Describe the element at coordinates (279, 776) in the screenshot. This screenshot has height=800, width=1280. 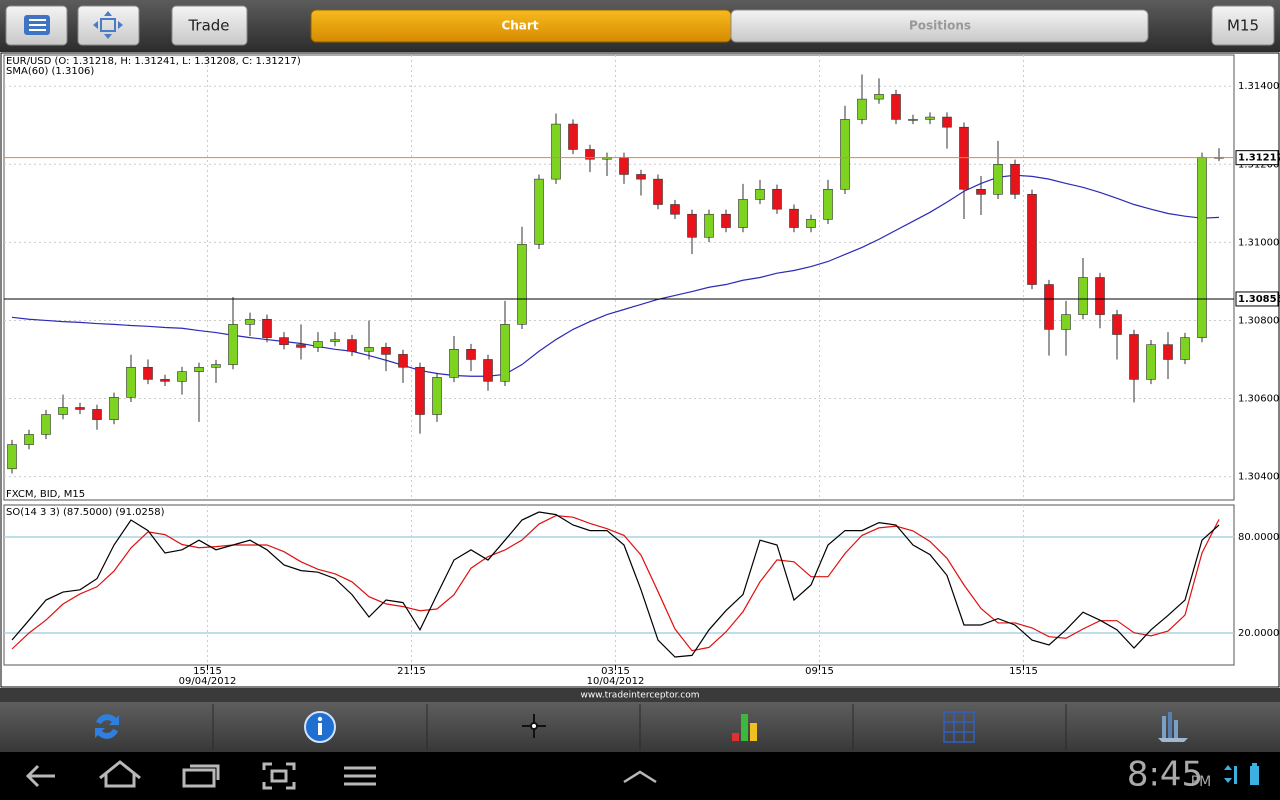
I see `screenshot-button` at that location.